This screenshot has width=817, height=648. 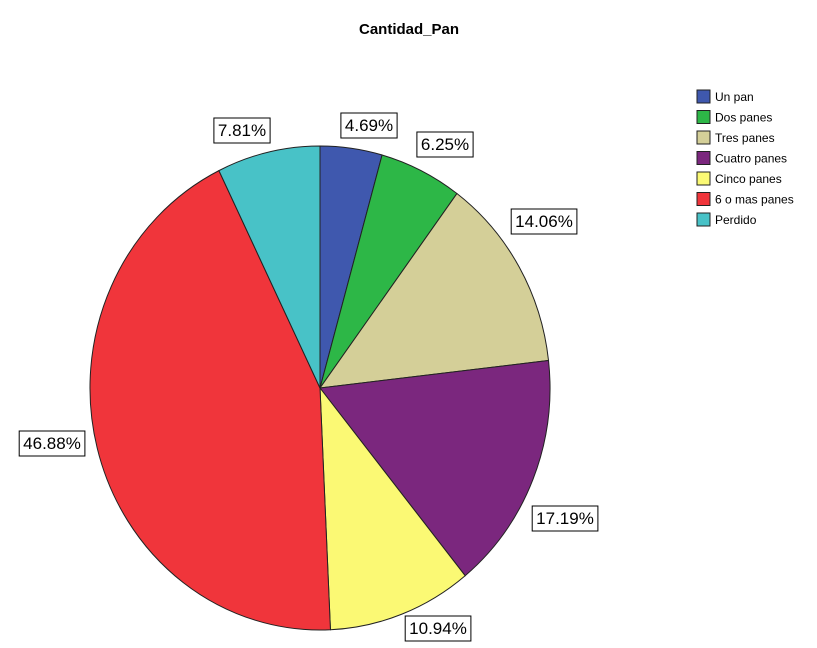 What do you see at coordinates (748, 179) in the screenshot?
I see `legend-label: Cinco panes` at bounding box center [748, 179].